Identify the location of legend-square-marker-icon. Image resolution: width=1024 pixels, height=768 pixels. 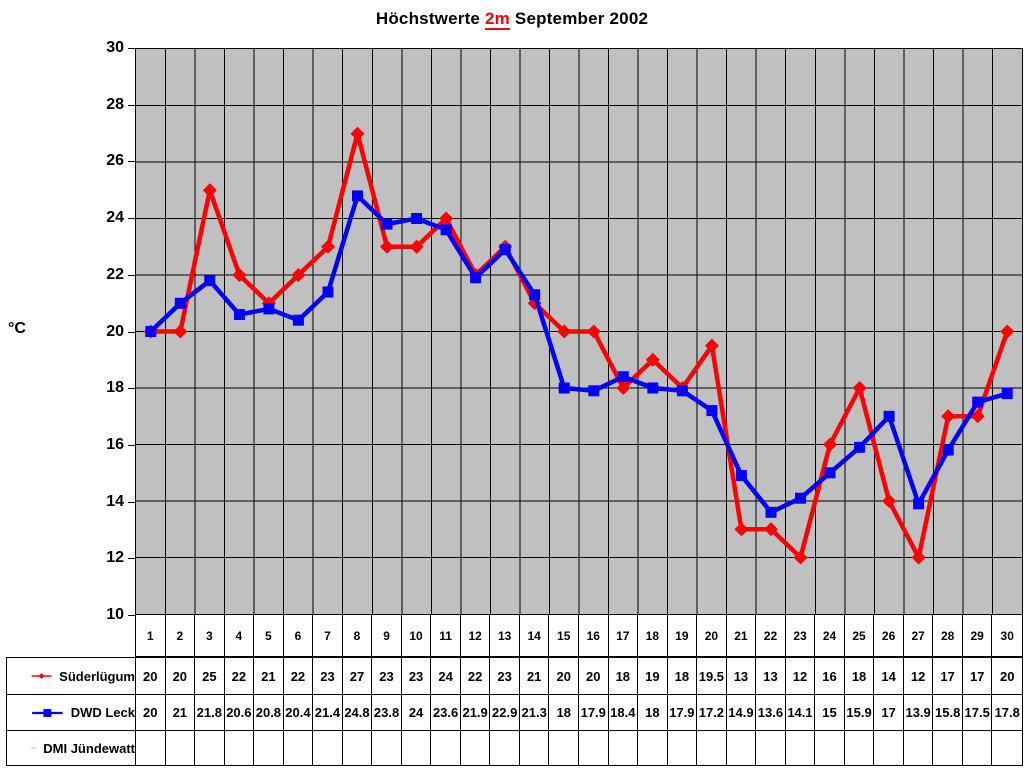
(47, 712).